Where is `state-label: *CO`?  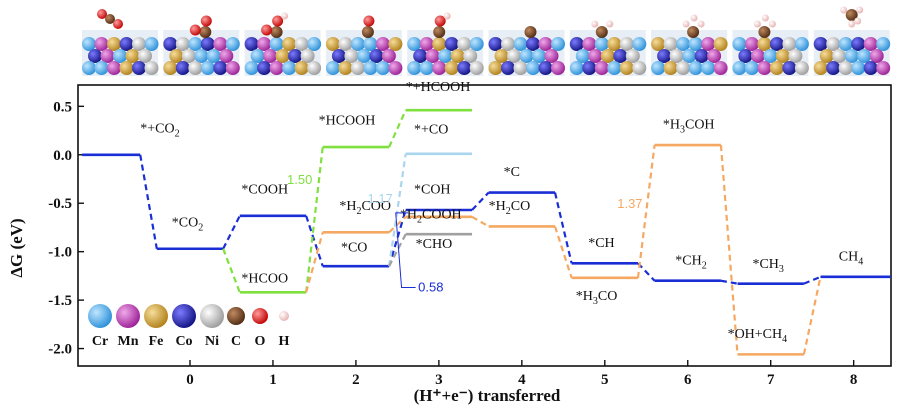
state-label: *CO is located at coordinates (354, 248).